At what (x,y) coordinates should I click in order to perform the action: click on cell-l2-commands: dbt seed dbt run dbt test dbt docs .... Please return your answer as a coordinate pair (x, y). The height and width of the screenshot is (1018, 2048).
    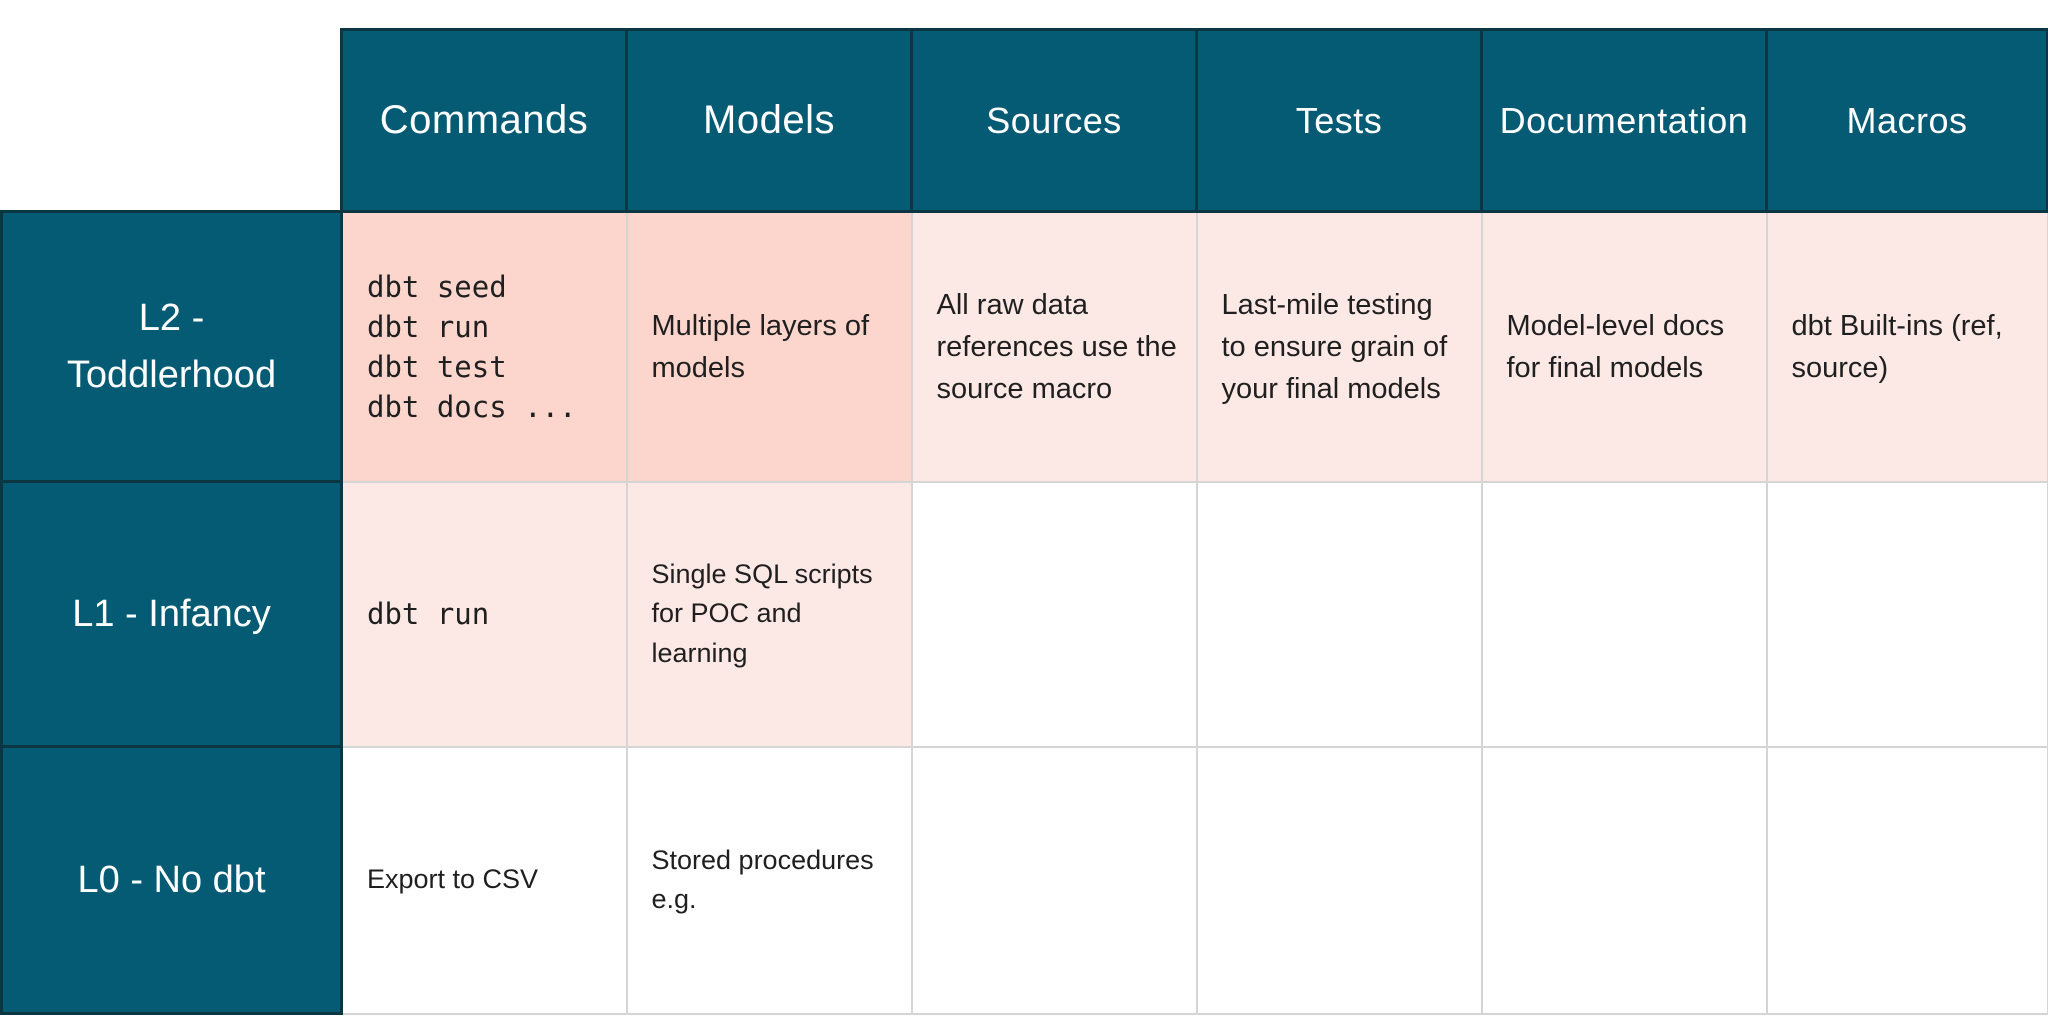
    Looking at the image, I should click on (484, 346).